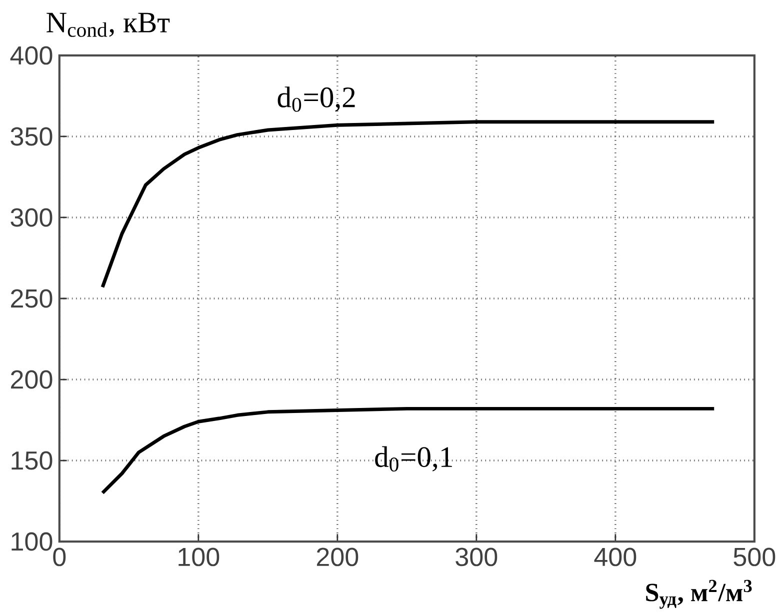  I want to click on y-tick-label: 350, so click(31, 136).